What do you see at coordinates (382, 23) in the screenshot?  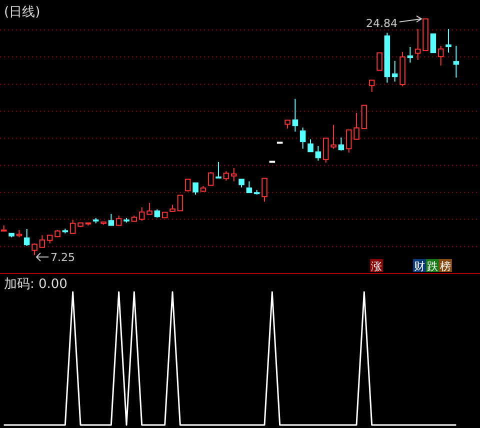 I see `annotation: 24.84` at bounding box center [382, 23].